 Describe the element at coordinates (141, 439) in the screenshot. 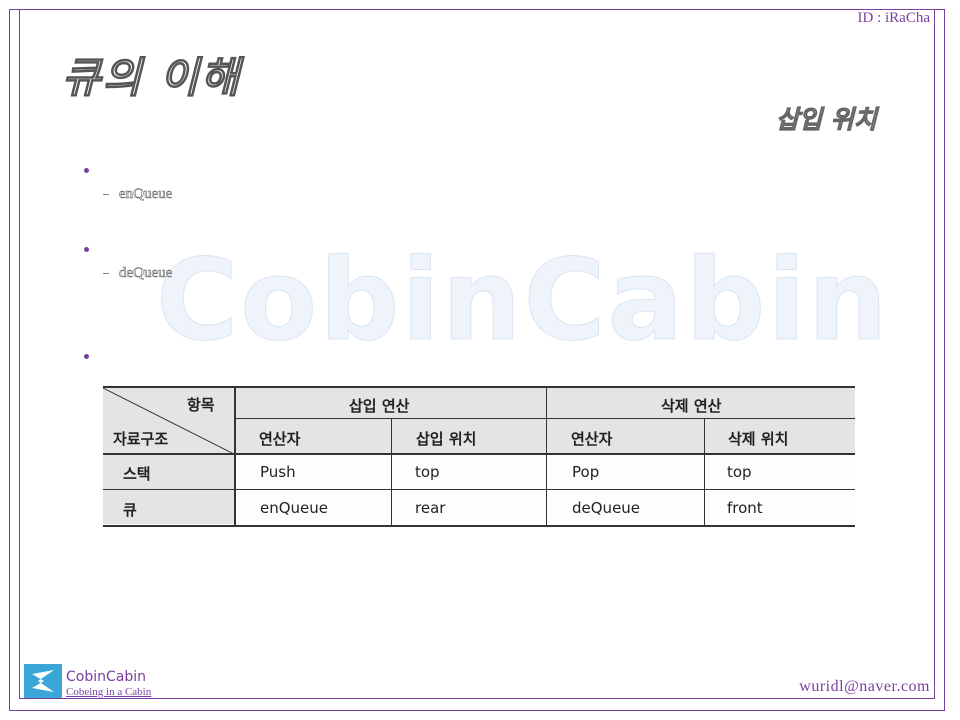

I see `corner-bottom-label: 자료구조` at that location.